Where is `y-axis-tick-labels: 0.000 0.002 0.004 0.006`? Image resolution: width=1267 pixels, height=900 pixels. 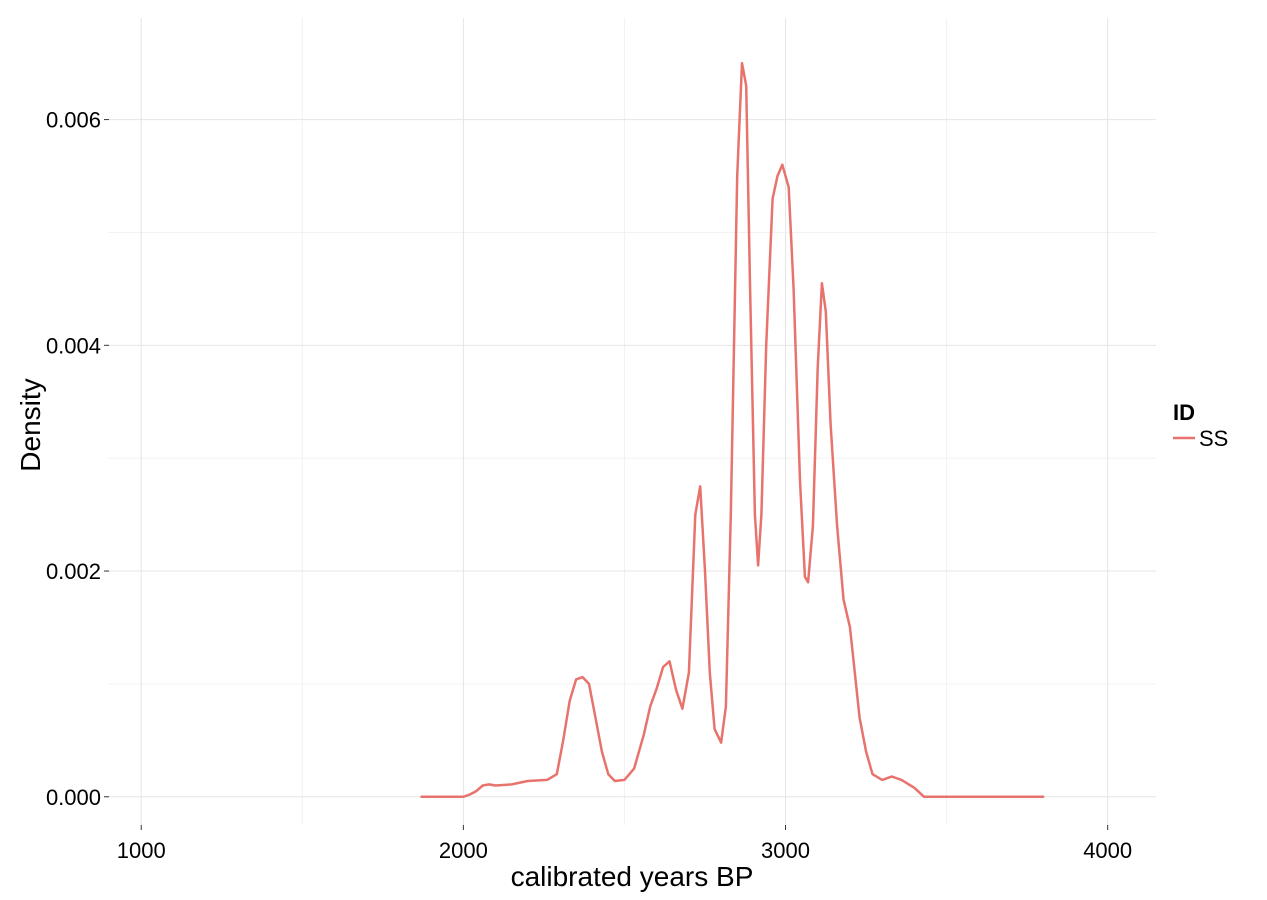 y-axis-tick-labels: 0.000 0.002 0.004 0.006 is located at coordinates (73, 459).